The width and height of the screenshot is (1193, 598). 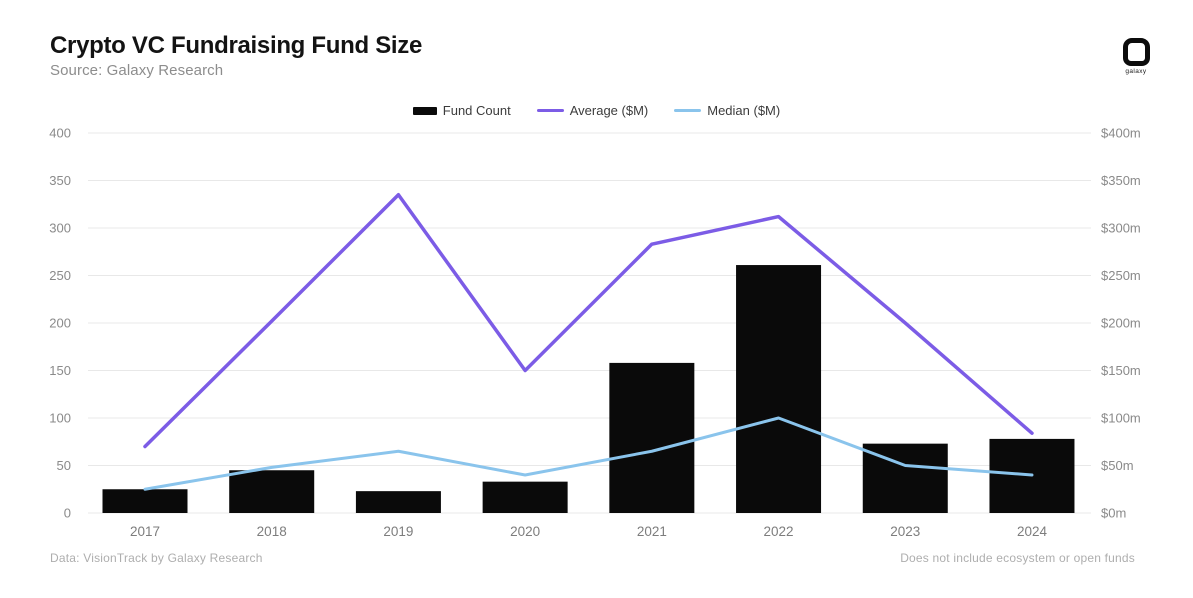 What do you see at coordinates (145, 501) in the screenshot?
I see `bar-2017` at bounding box center [145, 501].